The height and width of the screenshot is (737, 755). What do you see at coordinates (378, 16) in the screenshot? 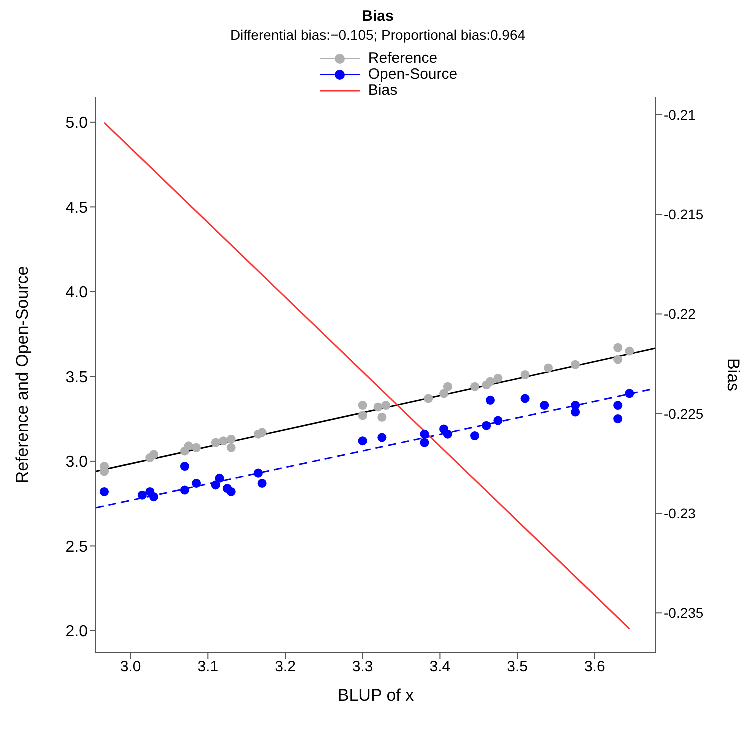
I see `chart-title: Bias` at bounding box center [378, 16].